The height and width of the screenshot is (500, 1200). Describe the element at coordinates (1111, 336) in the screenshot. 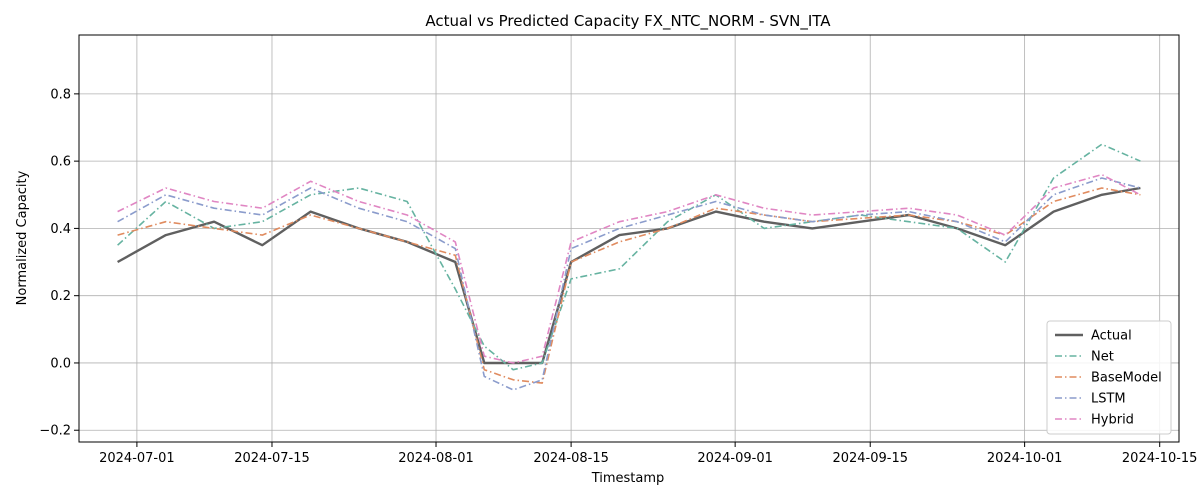

I see `legend-label-actual: Actual` at that location.